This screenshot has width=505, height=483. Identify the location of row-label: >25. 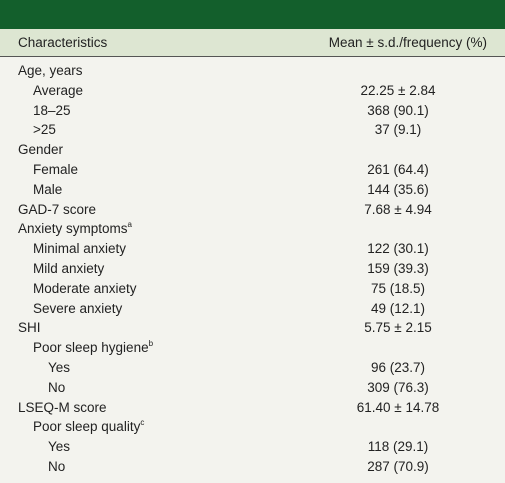
(44, 130).